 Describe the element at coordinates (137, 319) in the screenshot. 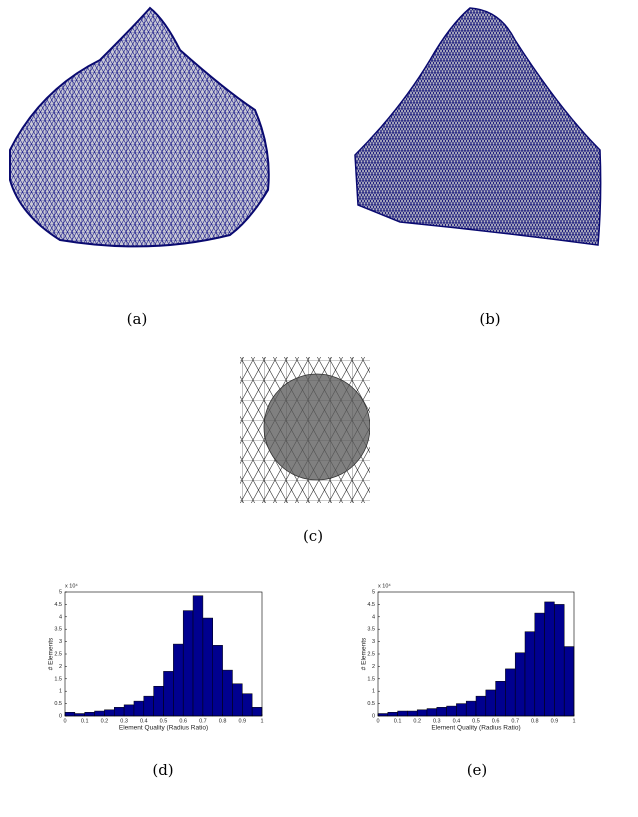

I see `caption: (a)` at that location.